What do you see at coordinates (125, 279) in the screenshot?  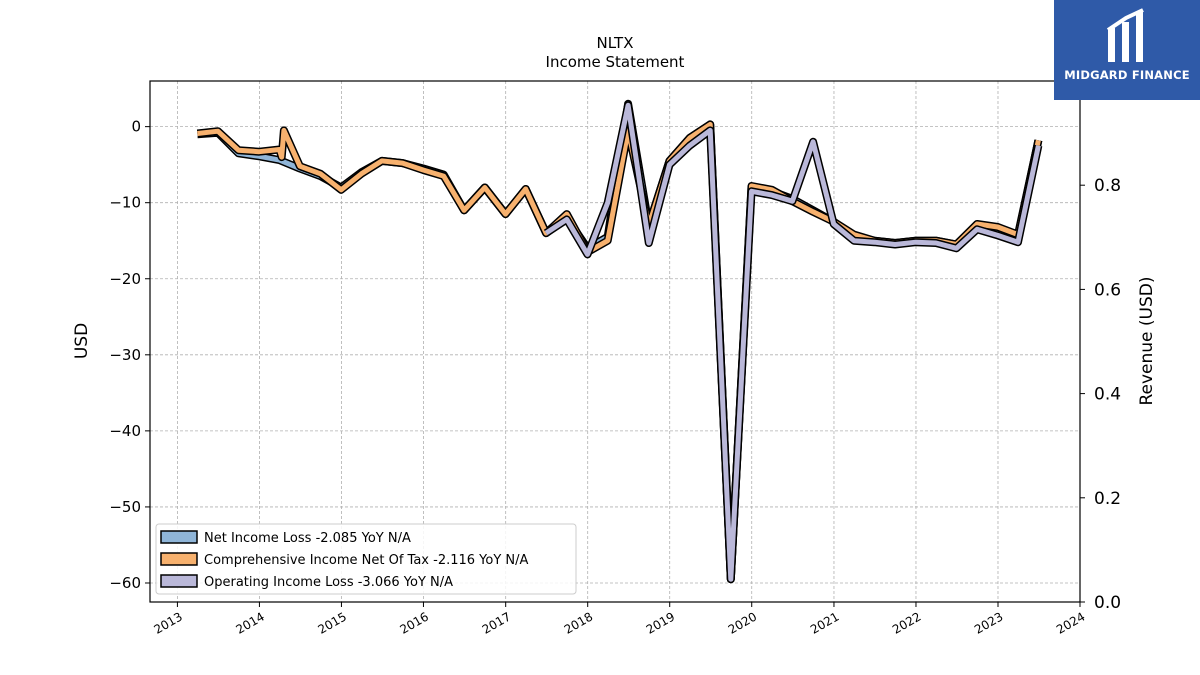 I see `y-tick-label: −20` at bounding box center [125, 279].